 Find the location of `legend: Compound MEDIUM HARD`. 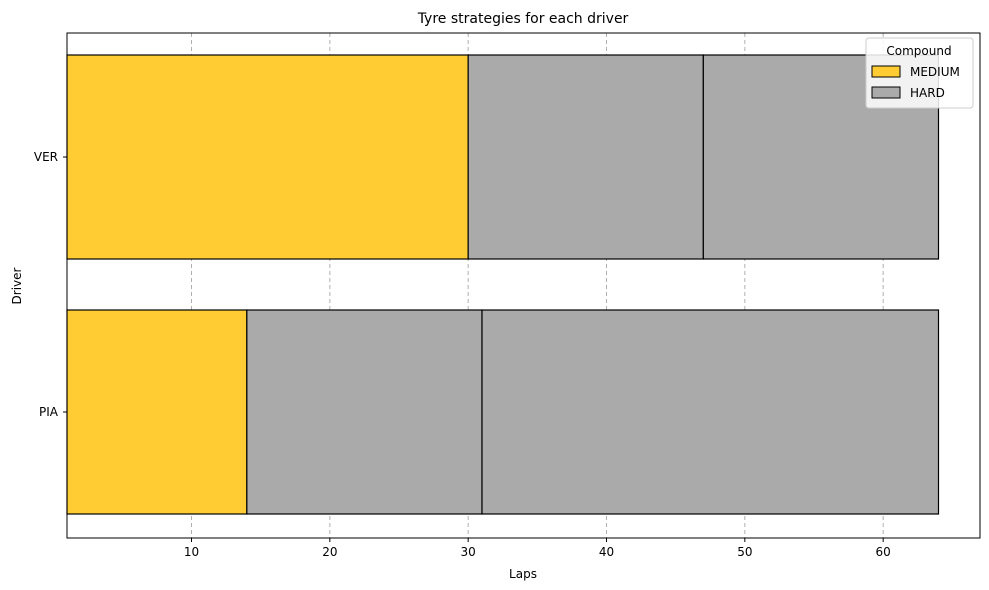

legend: Compound MEDIUM HARD is located at coordinates (919, 73).